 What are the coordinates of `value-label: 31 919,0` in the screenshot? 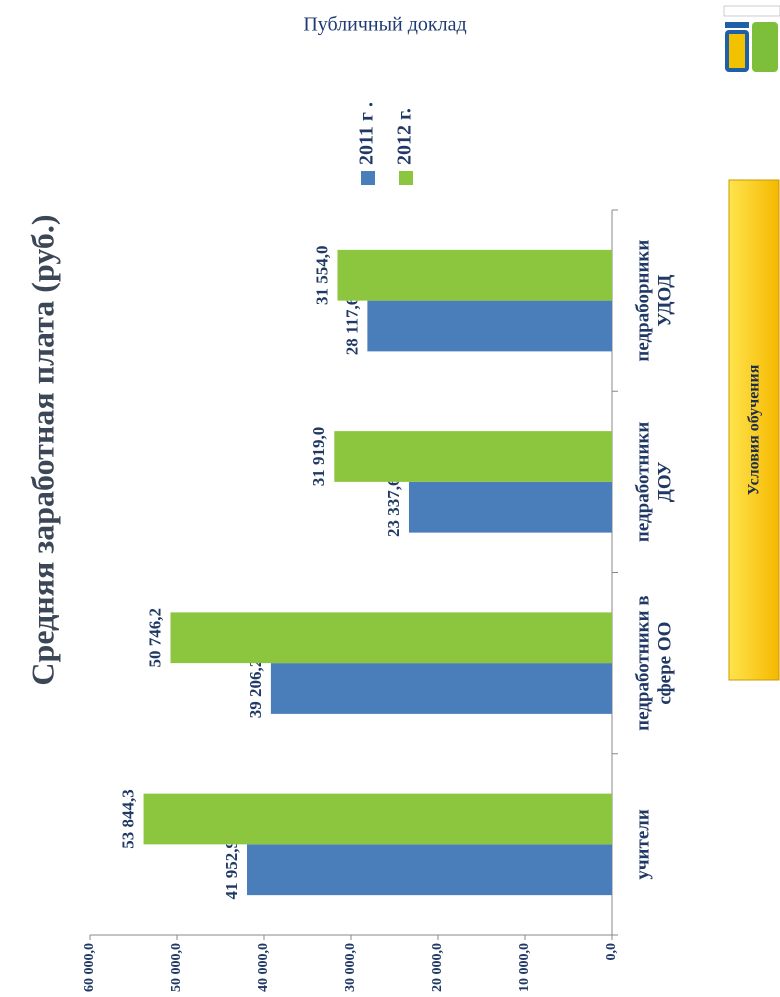 It's located at (318, 457).